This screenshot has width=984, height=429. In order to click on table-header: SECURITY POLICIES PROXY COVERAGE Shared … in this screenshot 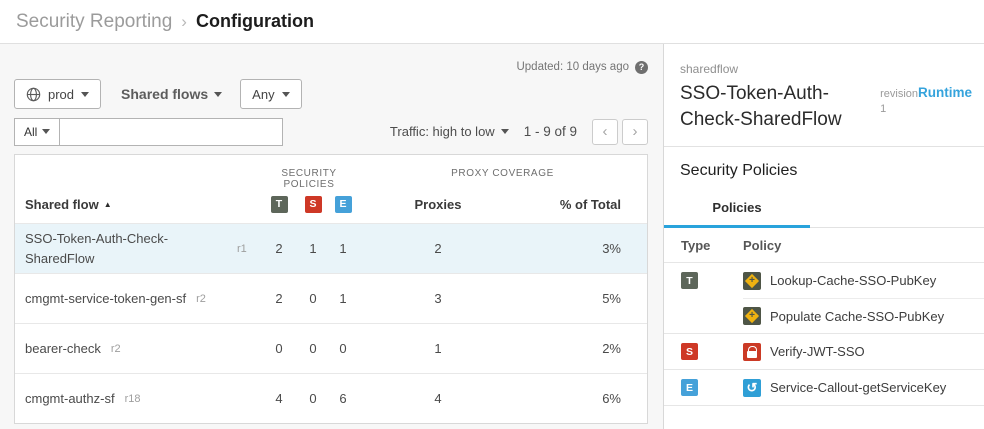, I will do `click(331, 189)`.